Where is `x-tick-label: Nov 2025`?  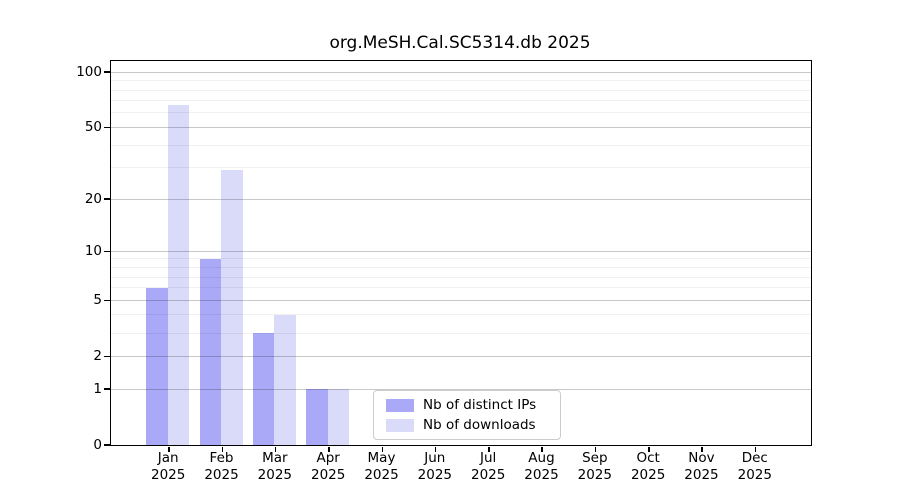
x-tick-label: Nov 2025 is located at coordinates (701, 466).